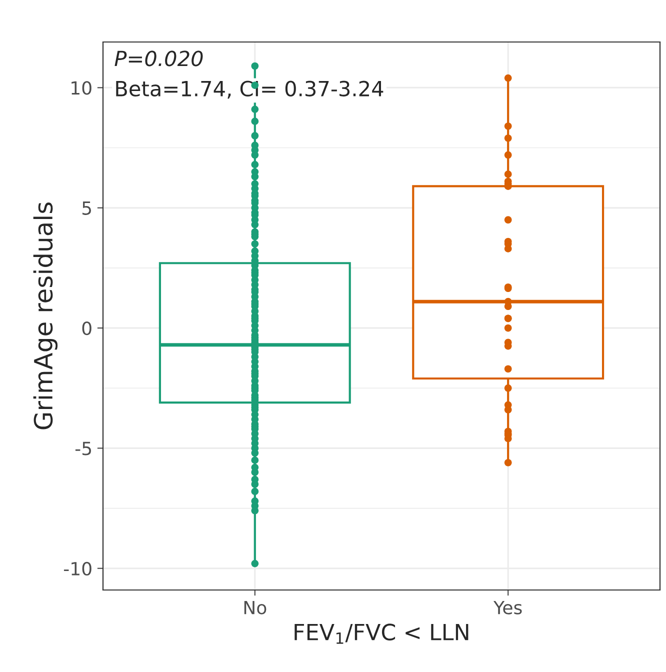 This screenshot has height=672, width=666. I want to click on y-tick-label: 10, so click(82, 88).